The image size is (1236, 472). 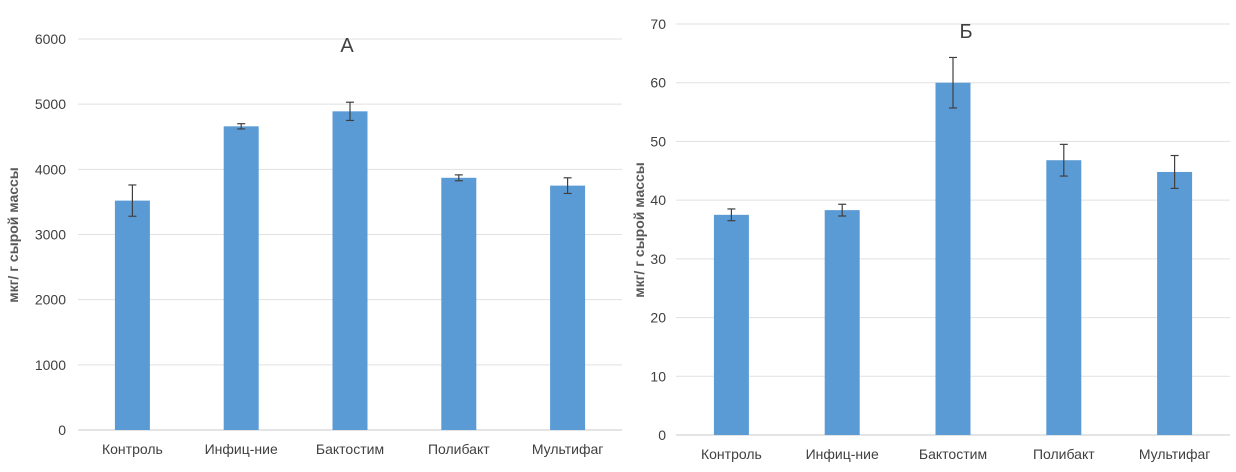 What do you see at coordinates (347, 46) in the screenshot?
I see `chart-title: А` at bounding box center [347, 46].